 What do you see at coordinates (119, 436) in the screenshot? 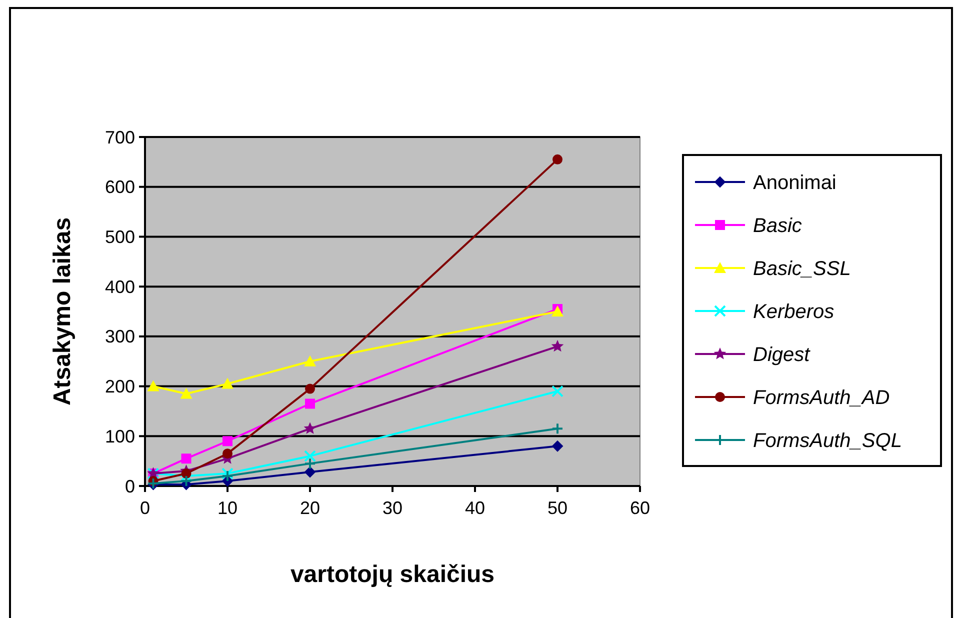
I see `y-tick-label: 100` at bounding box center [119, 436].